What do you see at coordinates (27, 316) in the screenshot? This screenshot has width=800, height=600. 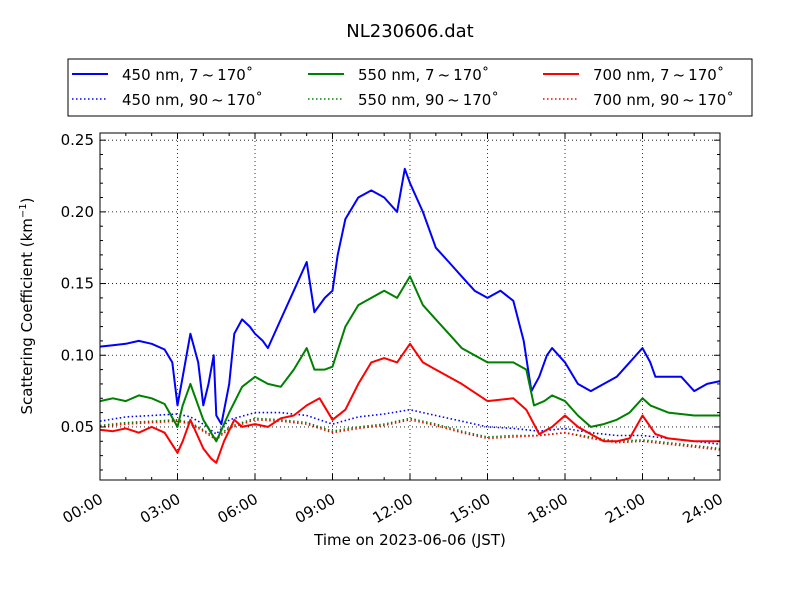 I see `y-axis-label-main: Scattering Coefficient (km` at bounding box center [27, 316].